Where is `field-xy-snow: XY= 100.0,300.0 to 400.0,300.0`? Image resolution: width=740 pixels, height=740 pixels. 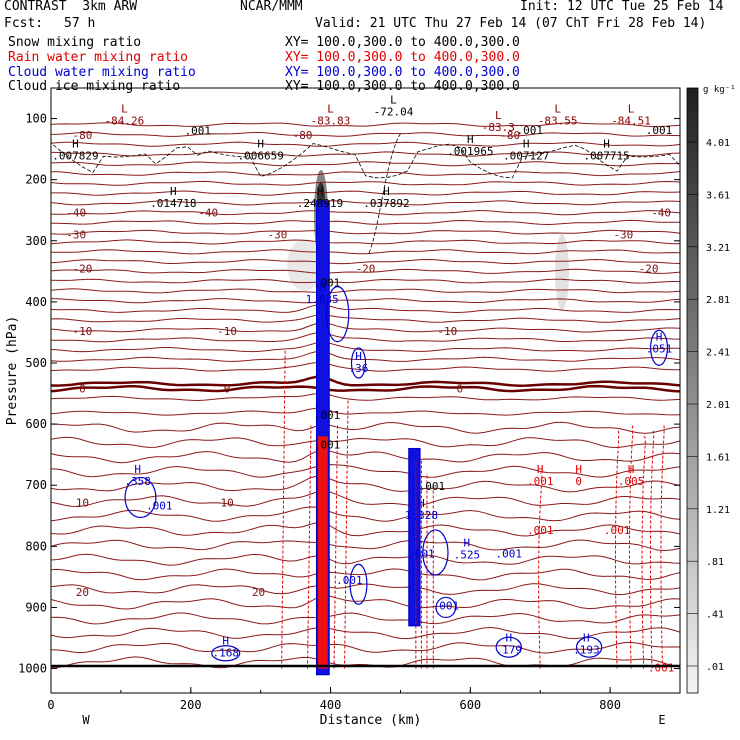
field-xy-snow: XY= 100.0,300.0 to 400.0,300.0 is located at coordinates (402, 42).